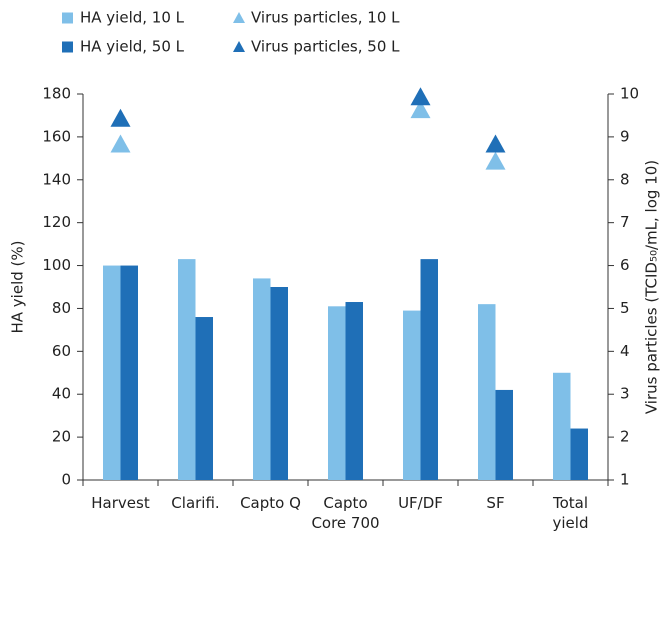 The width and height of the screenshot is (668, 625). Describe the element at coordinates (625, 437) in the screenshot. I see `y2-tick-label: 2` at that location.